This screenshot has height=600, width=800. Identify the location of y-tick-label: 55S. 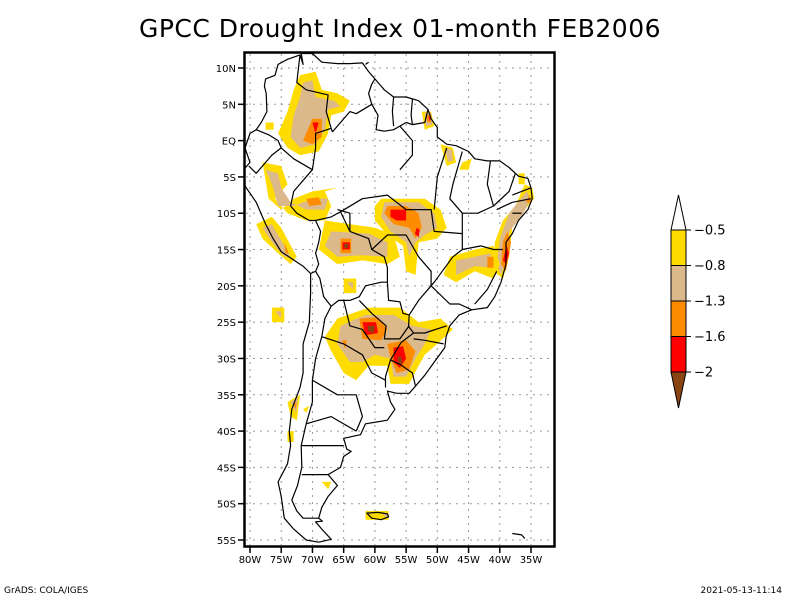
(226, 541).